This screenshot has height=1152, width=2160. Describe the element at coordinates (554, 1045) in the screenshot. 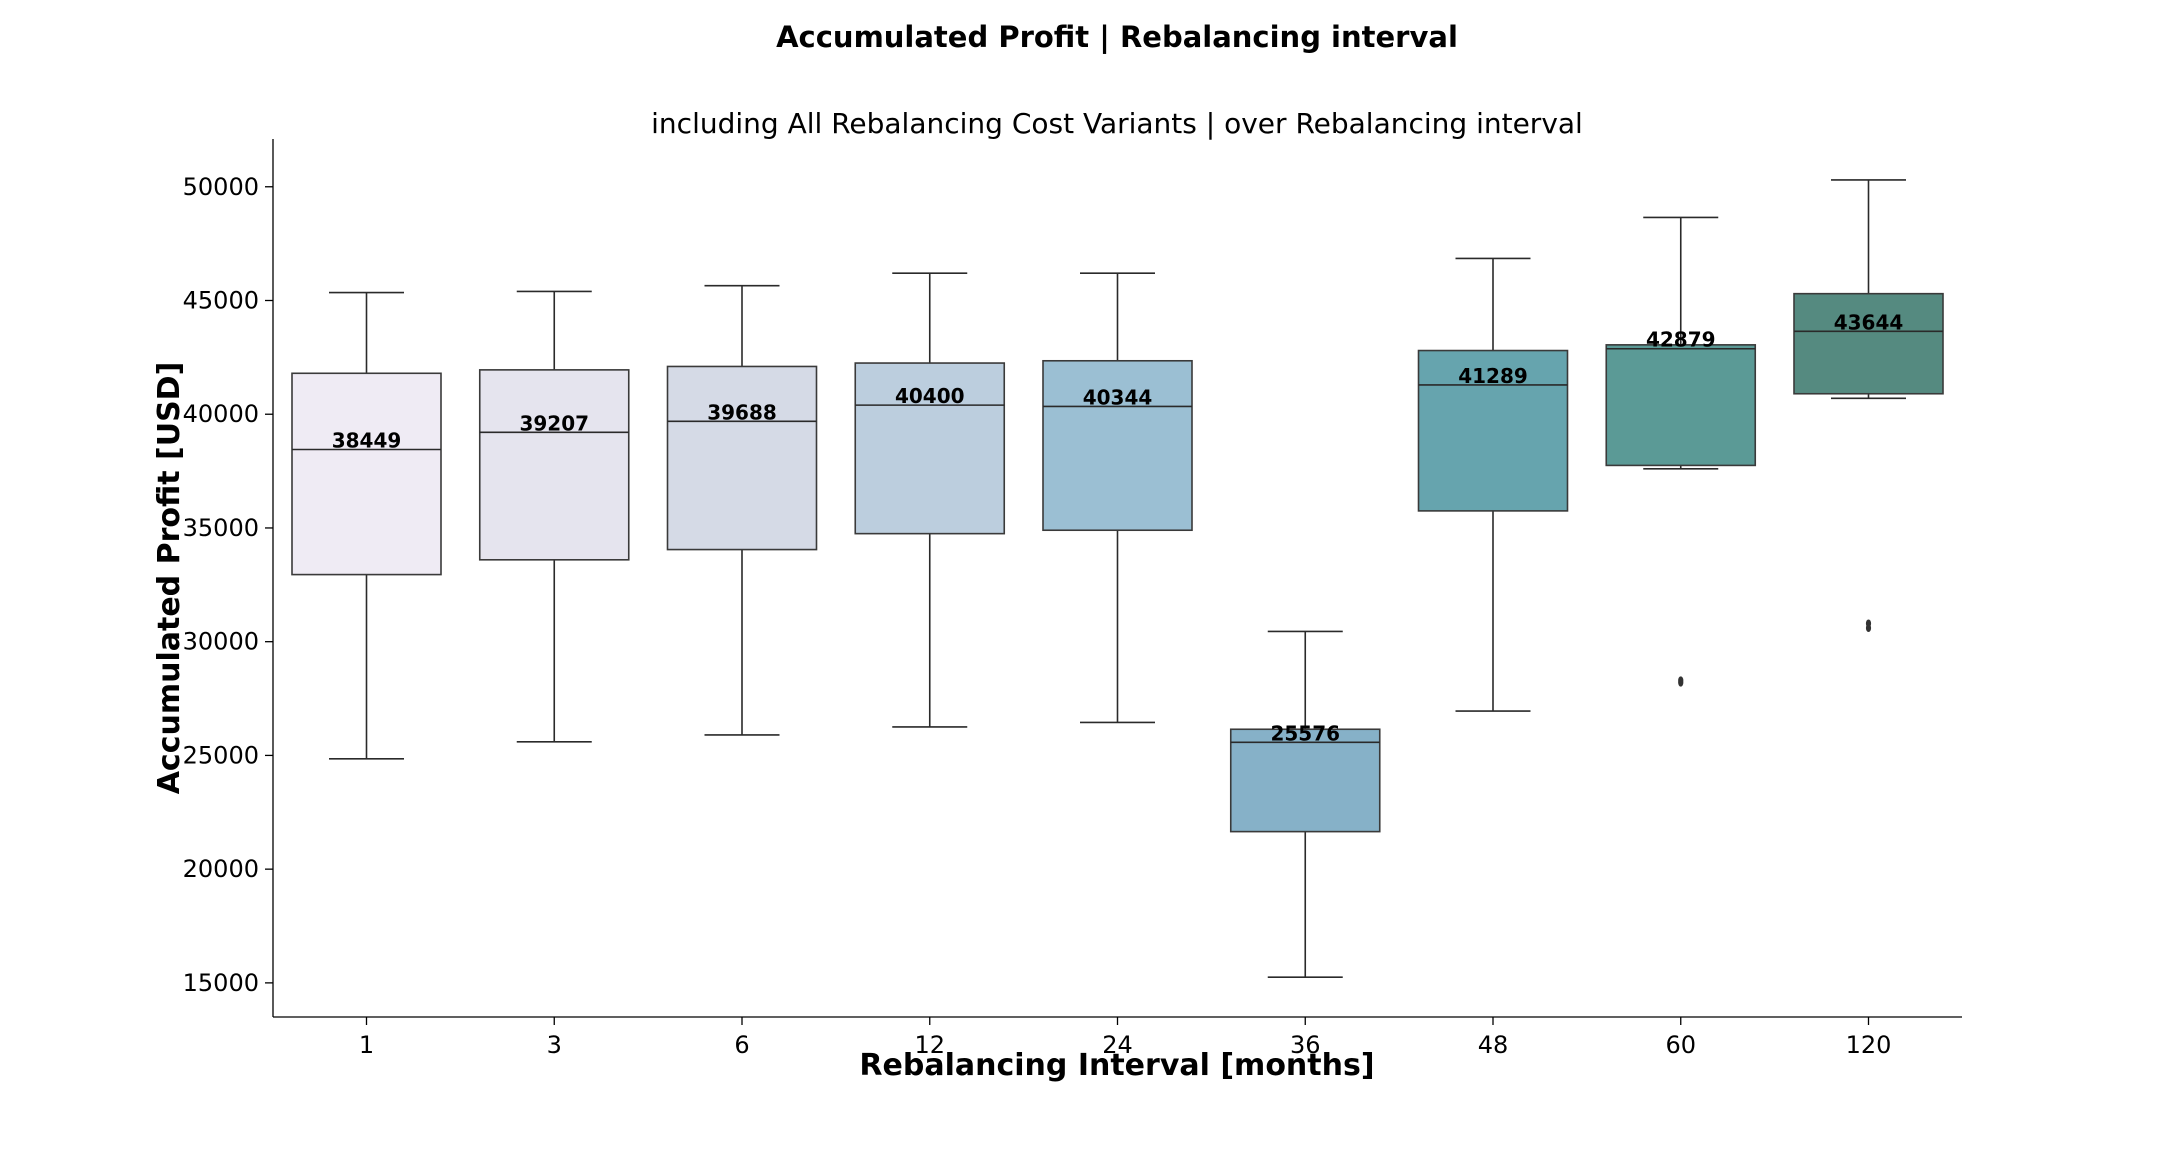

I see `x-tick-label: 3` at that location.